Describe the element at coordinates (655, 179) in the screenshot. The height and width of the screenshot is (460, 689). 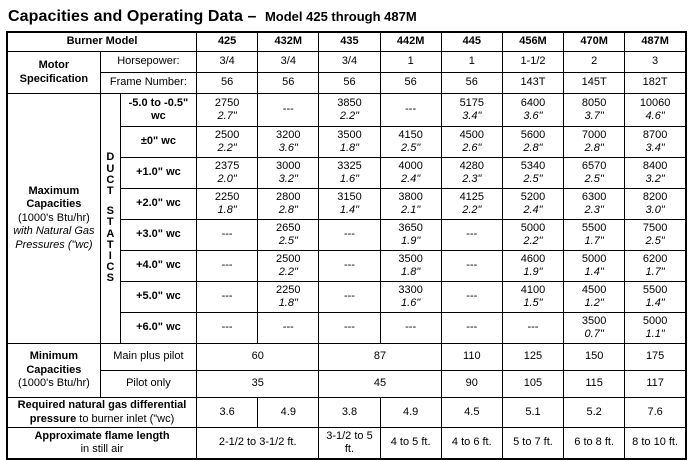
I see `capacity-pressure: 3.2"` at that location.